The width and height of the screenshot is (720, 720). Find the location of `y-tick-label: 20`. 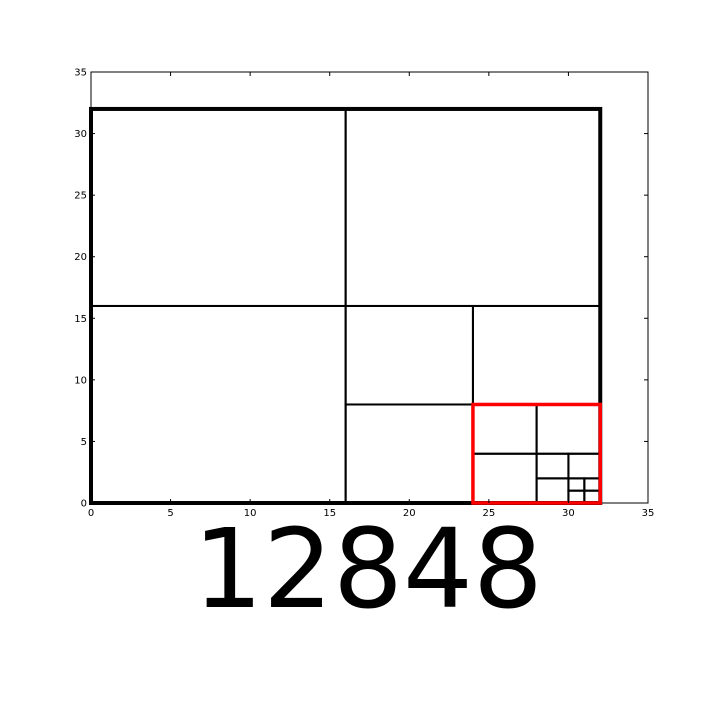

y-tick-label: 20 is located at coordinates (80, 257).